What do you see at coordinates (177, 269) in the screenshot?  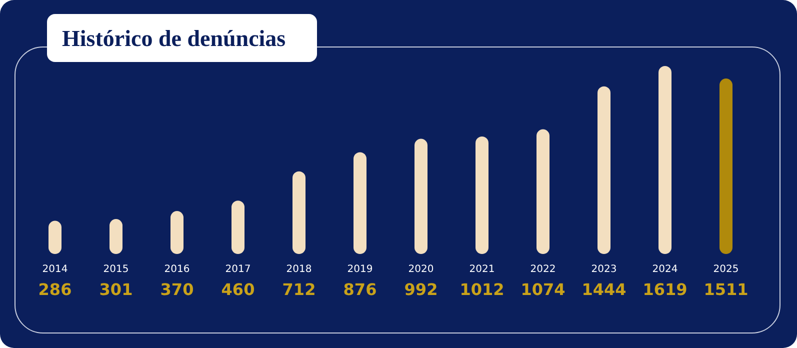 I see `x-tick-label: 2016` at bounding box center [177, 269].